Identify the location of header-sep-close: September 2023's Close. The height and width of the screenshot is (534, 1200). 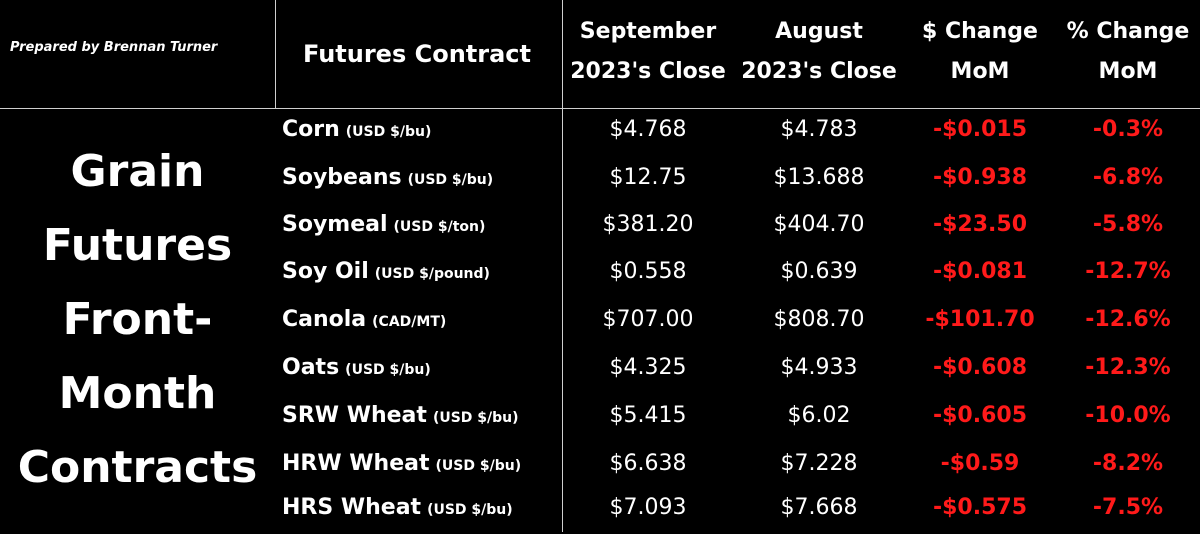
(648, 52).